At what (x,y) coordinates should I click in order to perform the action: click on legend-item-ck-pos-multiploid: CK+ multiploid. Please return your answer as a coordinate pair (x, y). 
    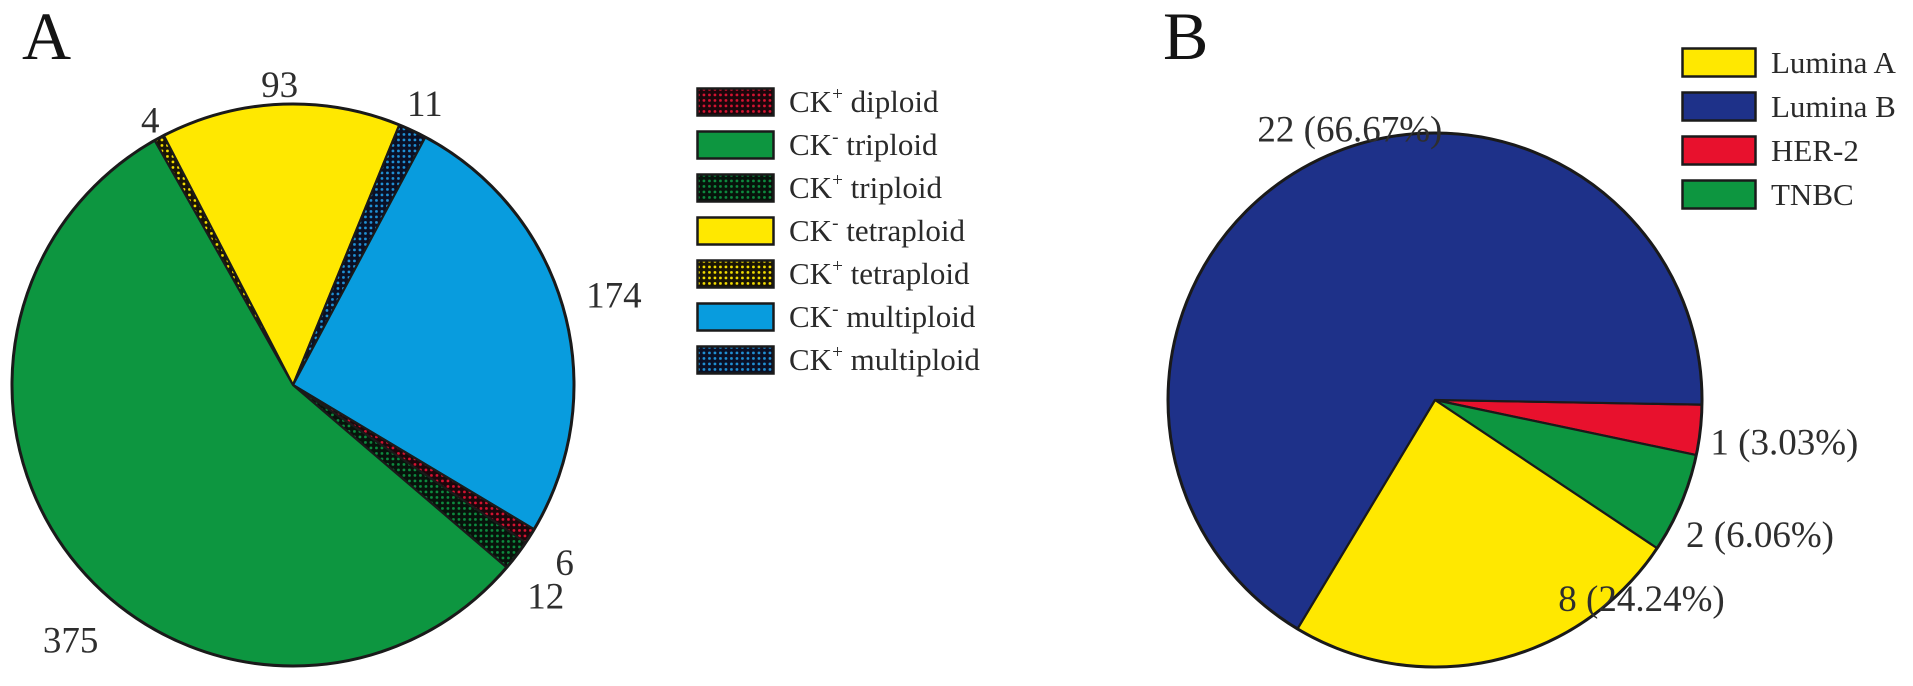
    Looking at the image, I should click on (838, 359).